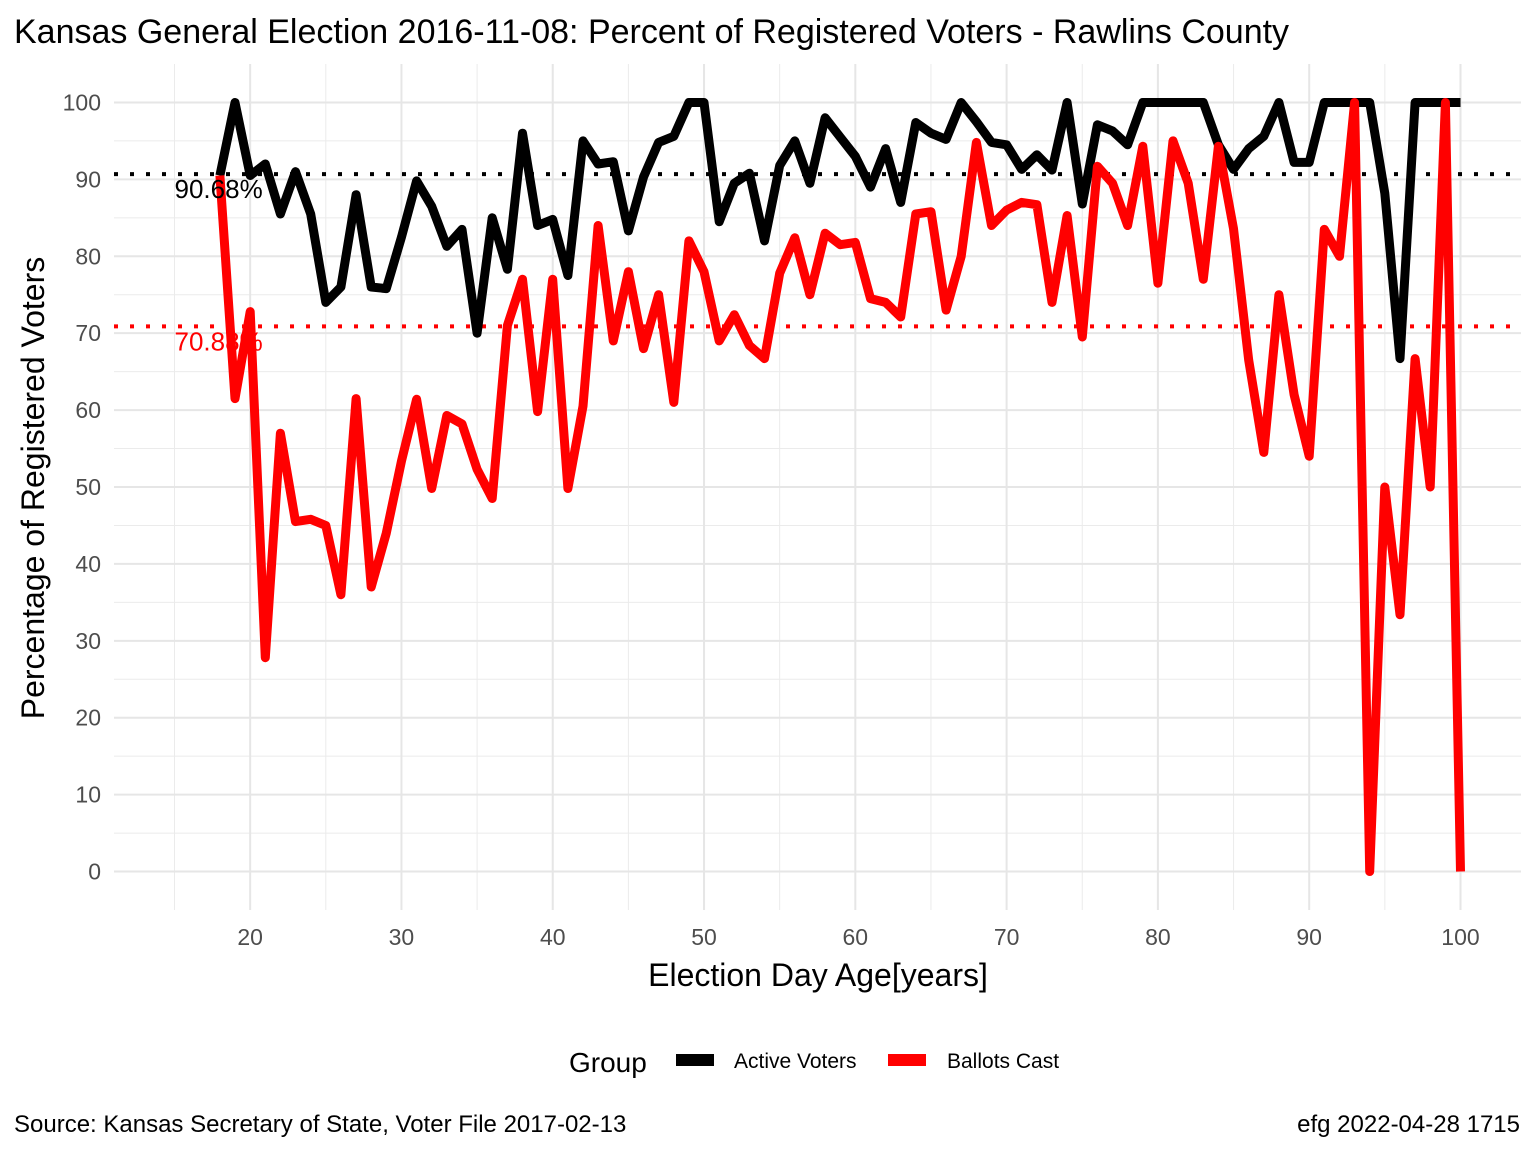 Image resolution: width=1536 pixels, height=1152 pixels. Describe the element at coordinates (88, 641) in the screenshot. I see `y-tick-label: 30` at that location.